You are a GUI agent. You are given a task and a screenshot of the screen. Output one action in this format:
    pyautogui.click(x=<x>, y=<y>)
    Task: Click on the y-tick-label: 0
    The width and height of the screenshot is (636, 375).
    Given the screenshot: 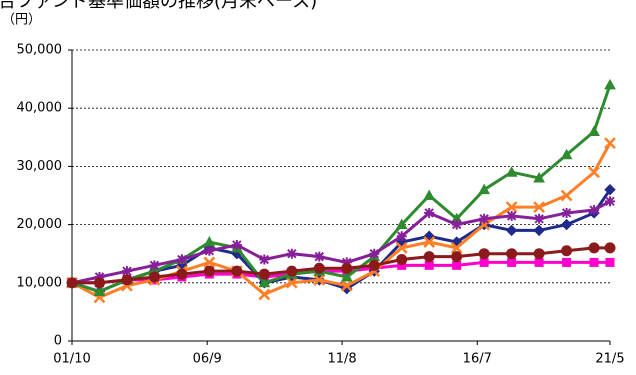 What is the action you would take?
    pyautogui.click(x=58, y=341)
    